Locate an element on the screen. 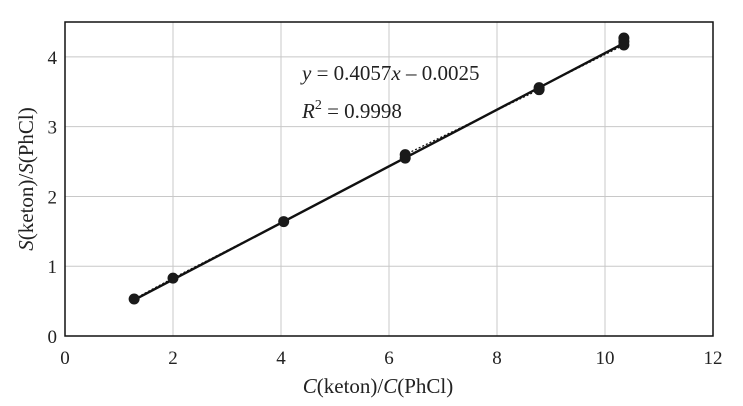 The image size is (743, 406). x-tick-label: 10 is located at coordinates (605, 358).